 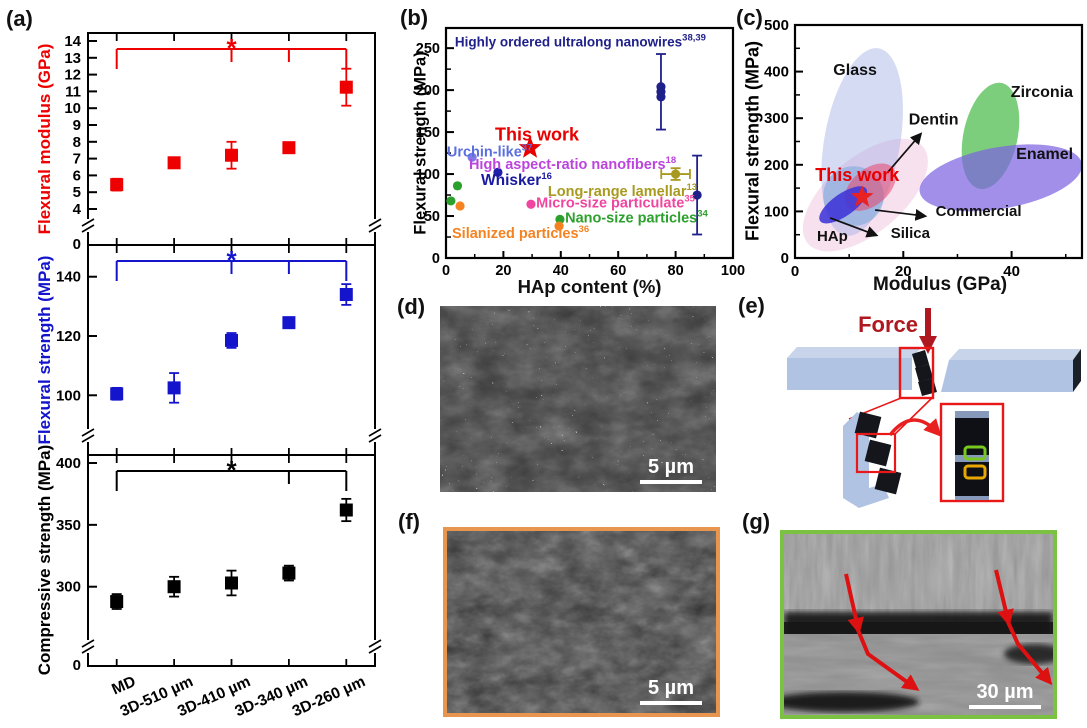 What do you see at coordinates (77, 192) in the screenshot?
I see `svg-text: 5` at bounding box center [77, 192].